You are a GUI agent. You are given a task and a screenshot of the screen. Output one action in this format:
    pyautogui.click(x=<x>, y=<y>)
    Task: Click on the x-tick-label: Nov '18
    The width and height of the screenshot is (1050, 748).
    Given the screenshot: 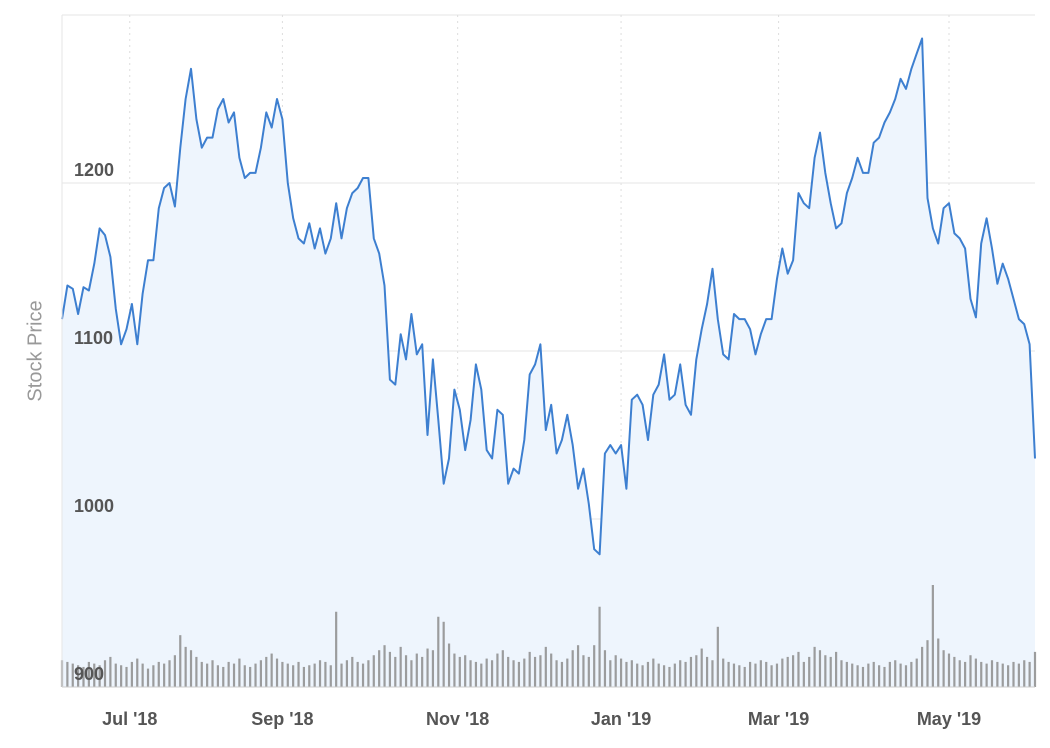 What is the action you would take?
    pyautogui.click(x=457, y=719)
    